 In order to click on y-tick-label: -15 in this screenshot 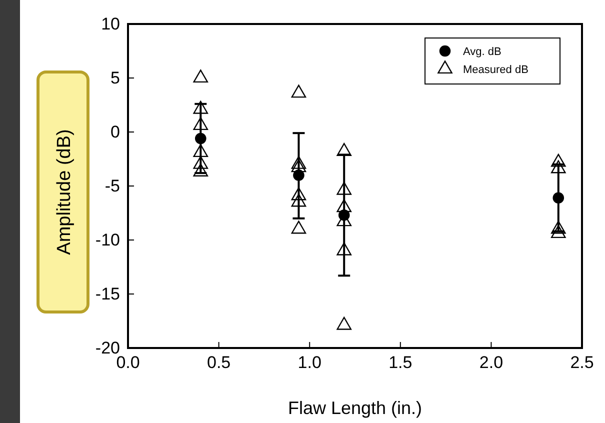, I will do `click(107, 294)`.